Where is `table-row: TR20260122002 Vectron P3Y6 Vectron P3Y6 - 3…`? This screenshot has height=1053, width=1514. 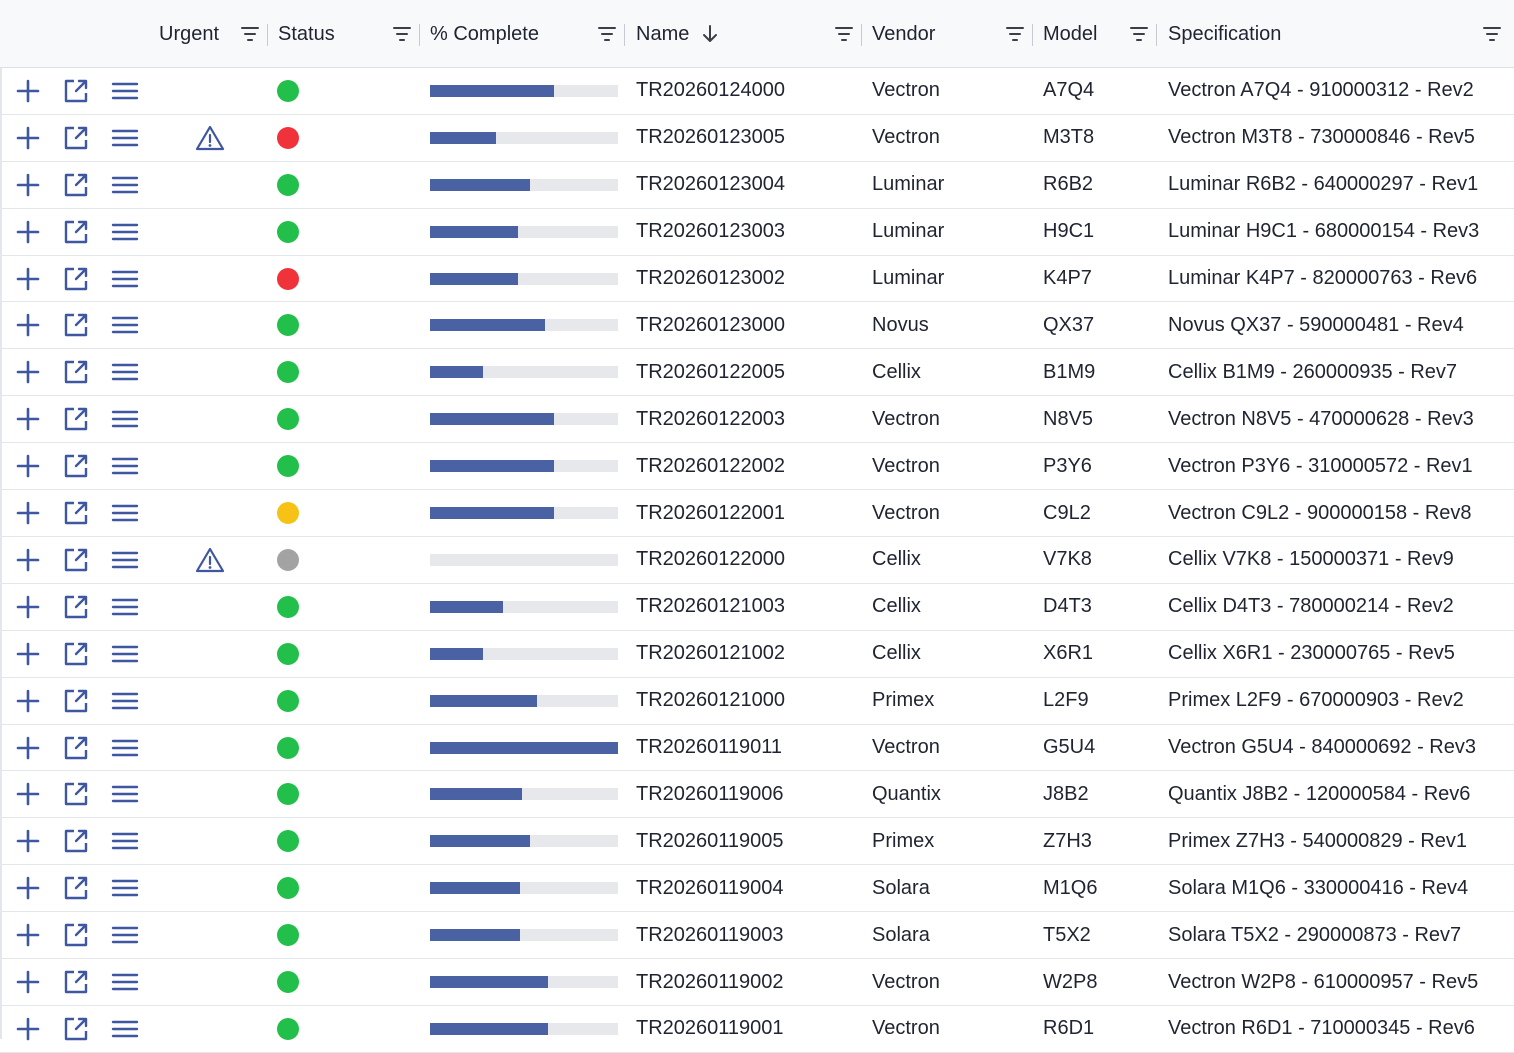
table-row: TR20260122002 Vectron P3Y6 Vectron P3Y6 - 3… is located at coordinates (757, 467).